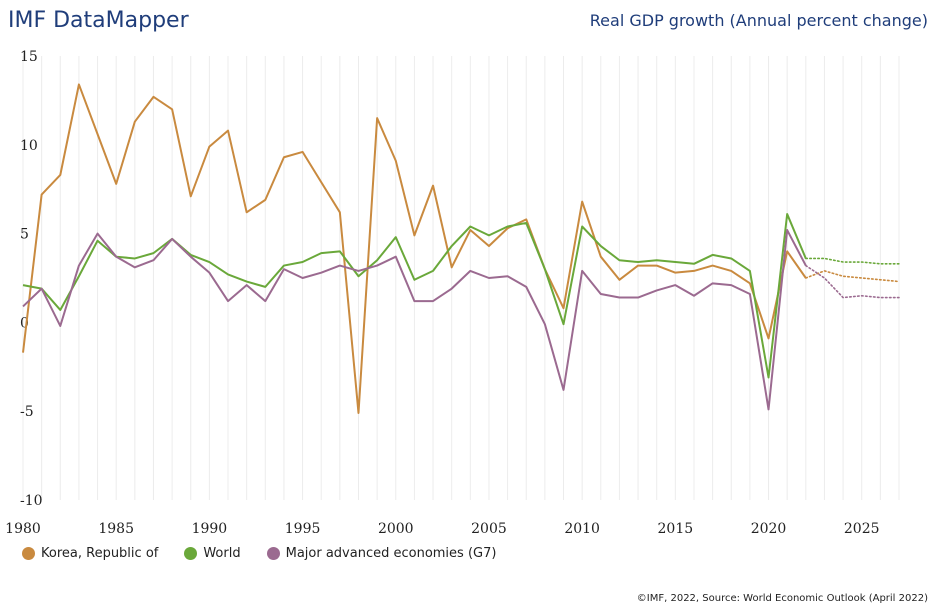  What do you see at coordinates (273, 553) in the screenshot?
I see `legend-swatch-g7` at bounding box center [273, 553].